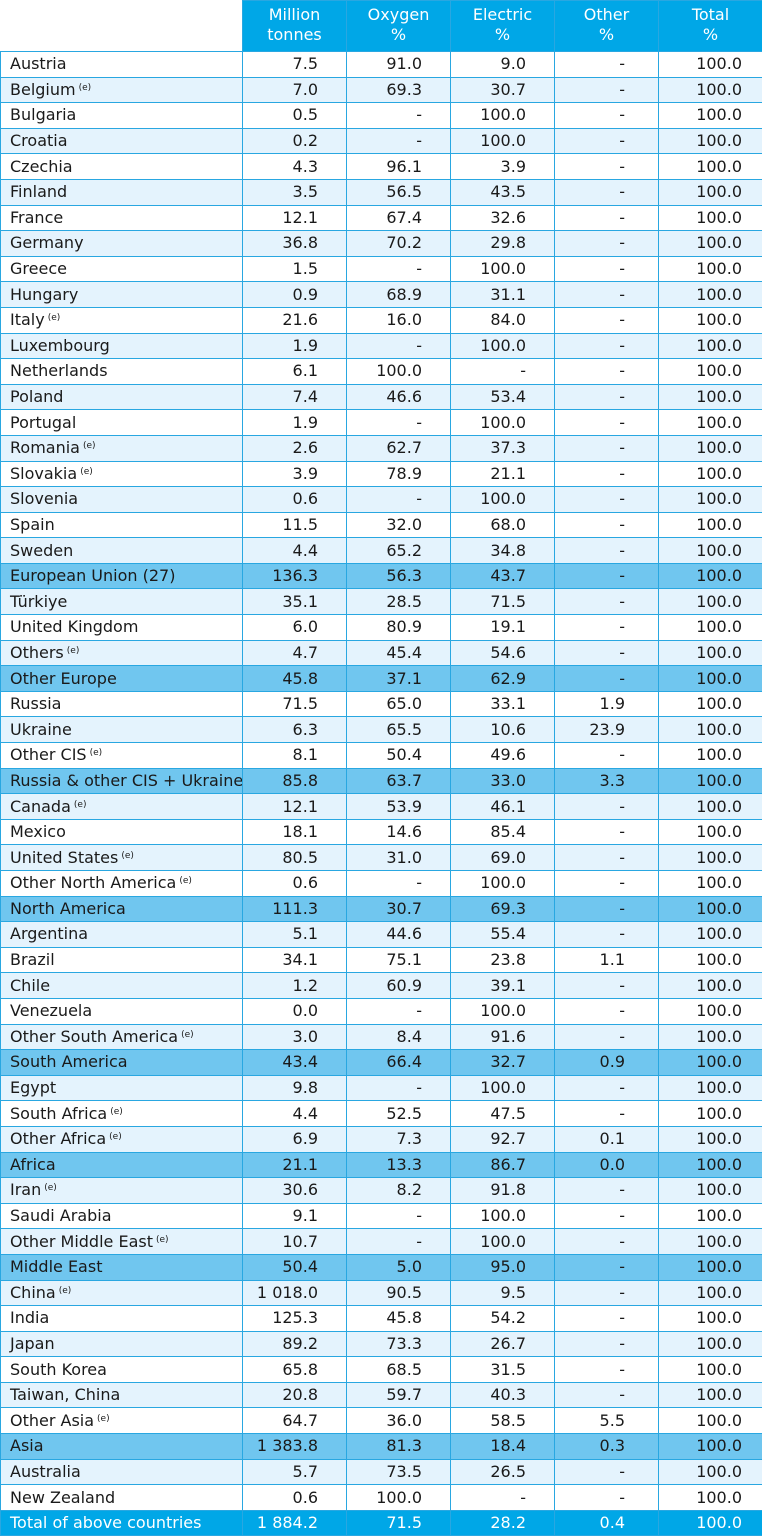  I want to click on million-tonnes-cell: 1 884.2, so click(294, 1522).